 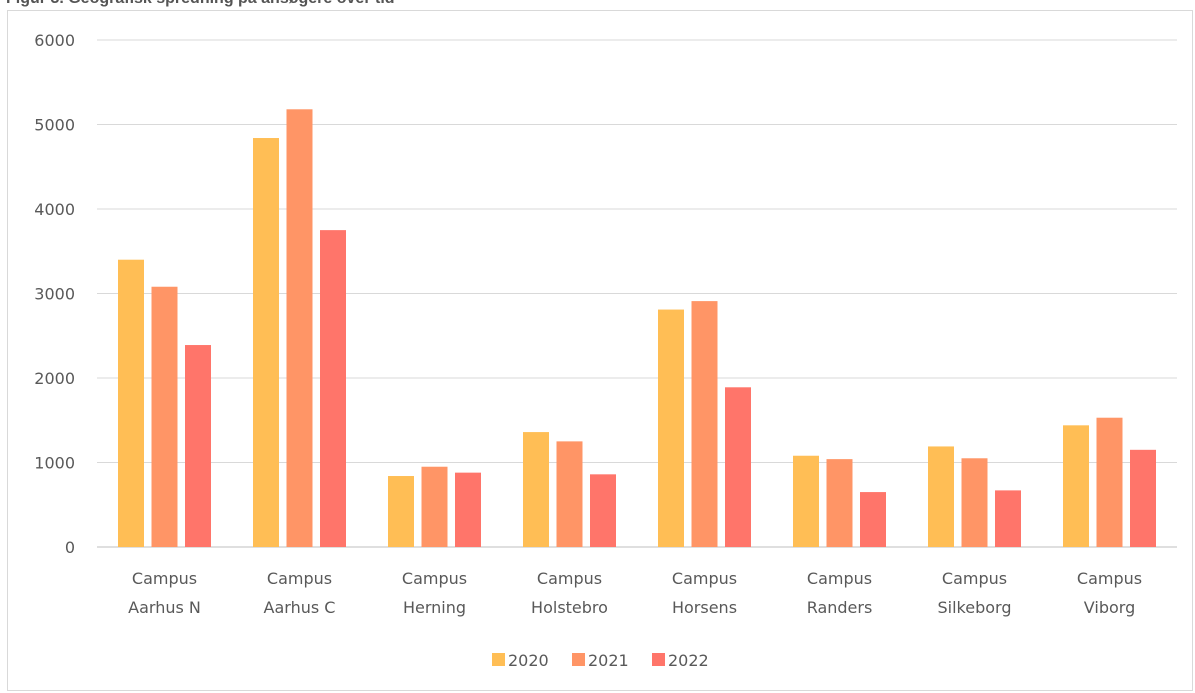 I want to click on y-axis: 0 1000 2000 3000 4000 5000 6000, so click(x=54, y=294).